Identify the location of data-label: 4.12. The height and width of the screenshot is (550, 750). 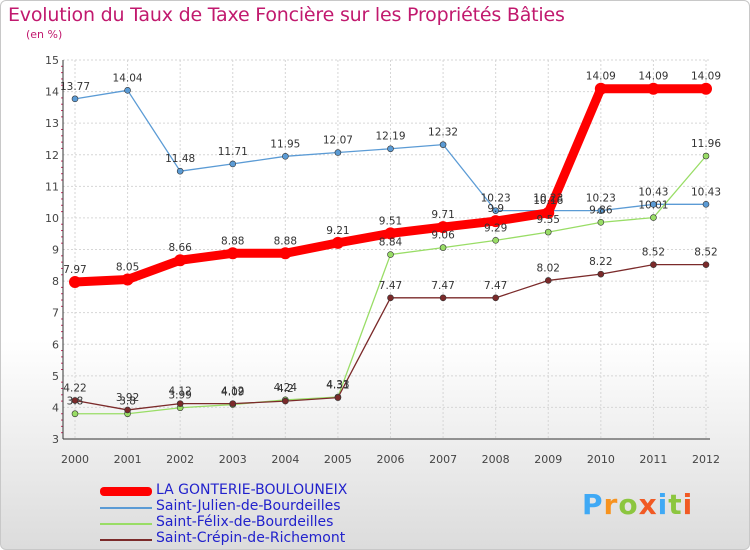
(232, 392).